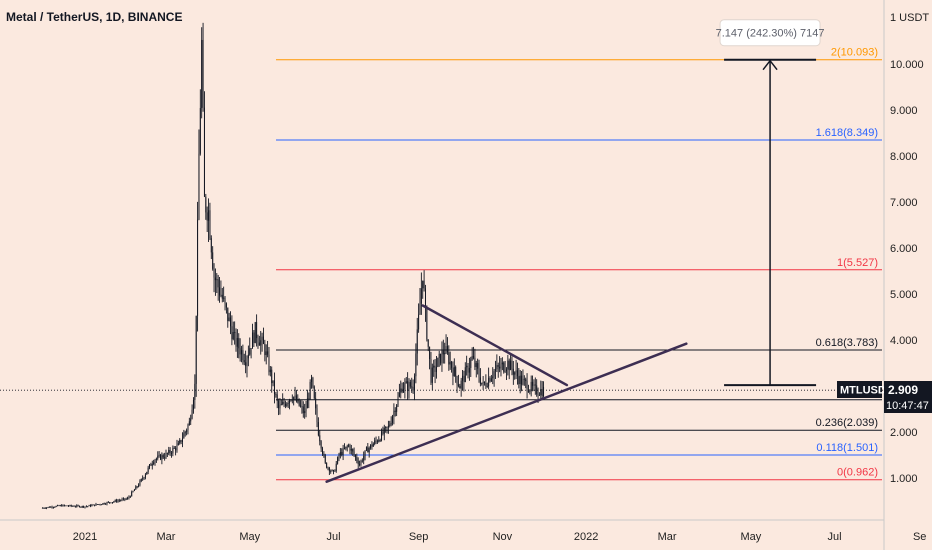  I want to click on symbol-tag-text: MTLUSDT, so click(866, 391).